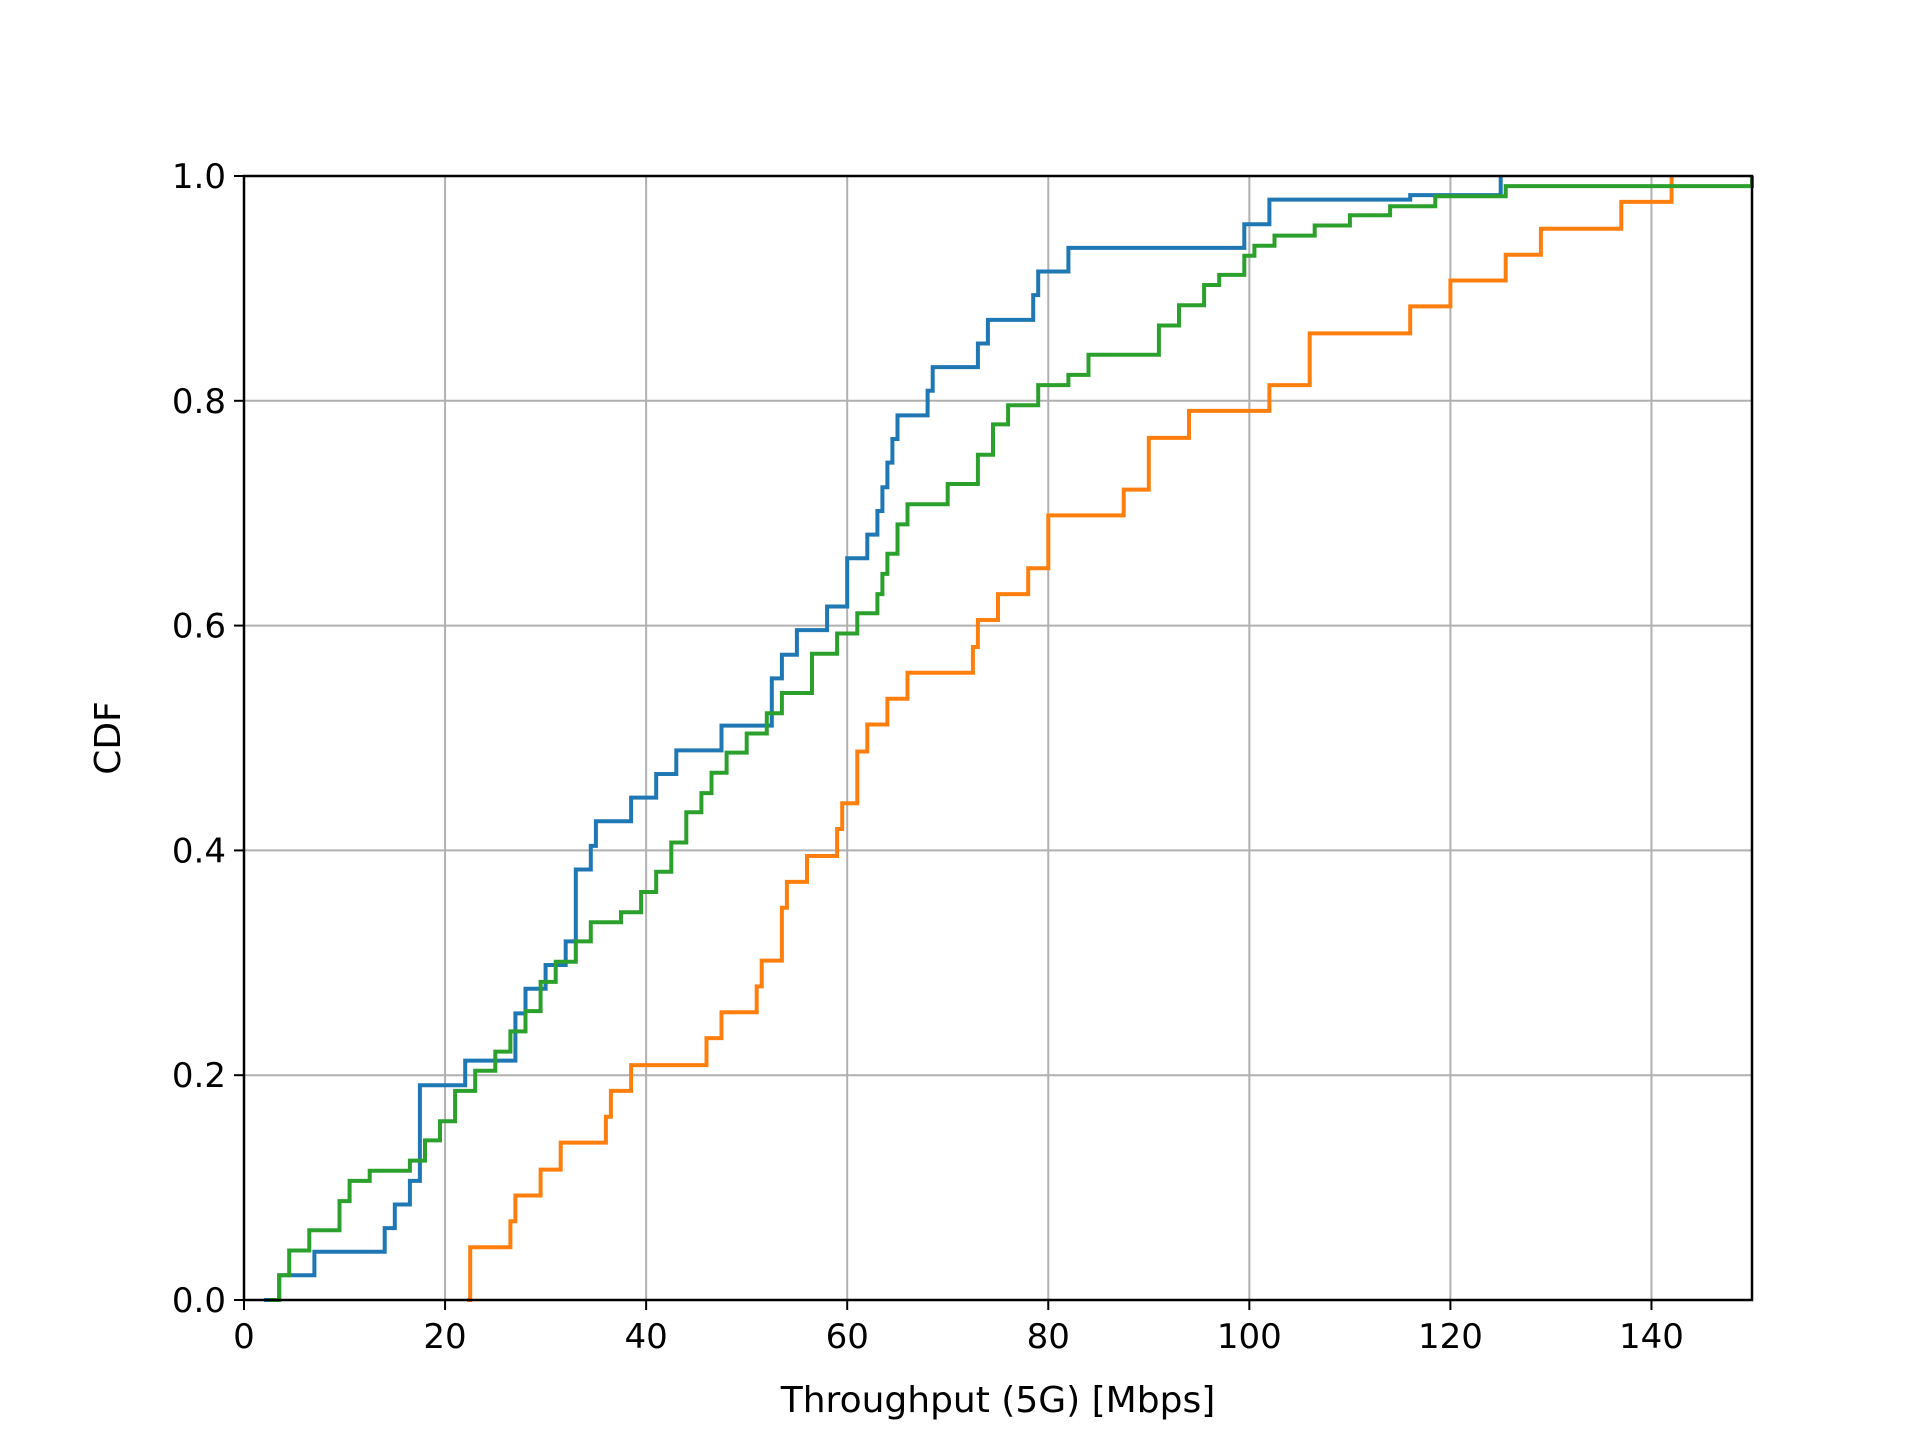 This screenshot has height=1440, width=1920. Describe the element at coordinates (1048, 1337) in the screenshot. I see `x-tick-label: 80` at that location.